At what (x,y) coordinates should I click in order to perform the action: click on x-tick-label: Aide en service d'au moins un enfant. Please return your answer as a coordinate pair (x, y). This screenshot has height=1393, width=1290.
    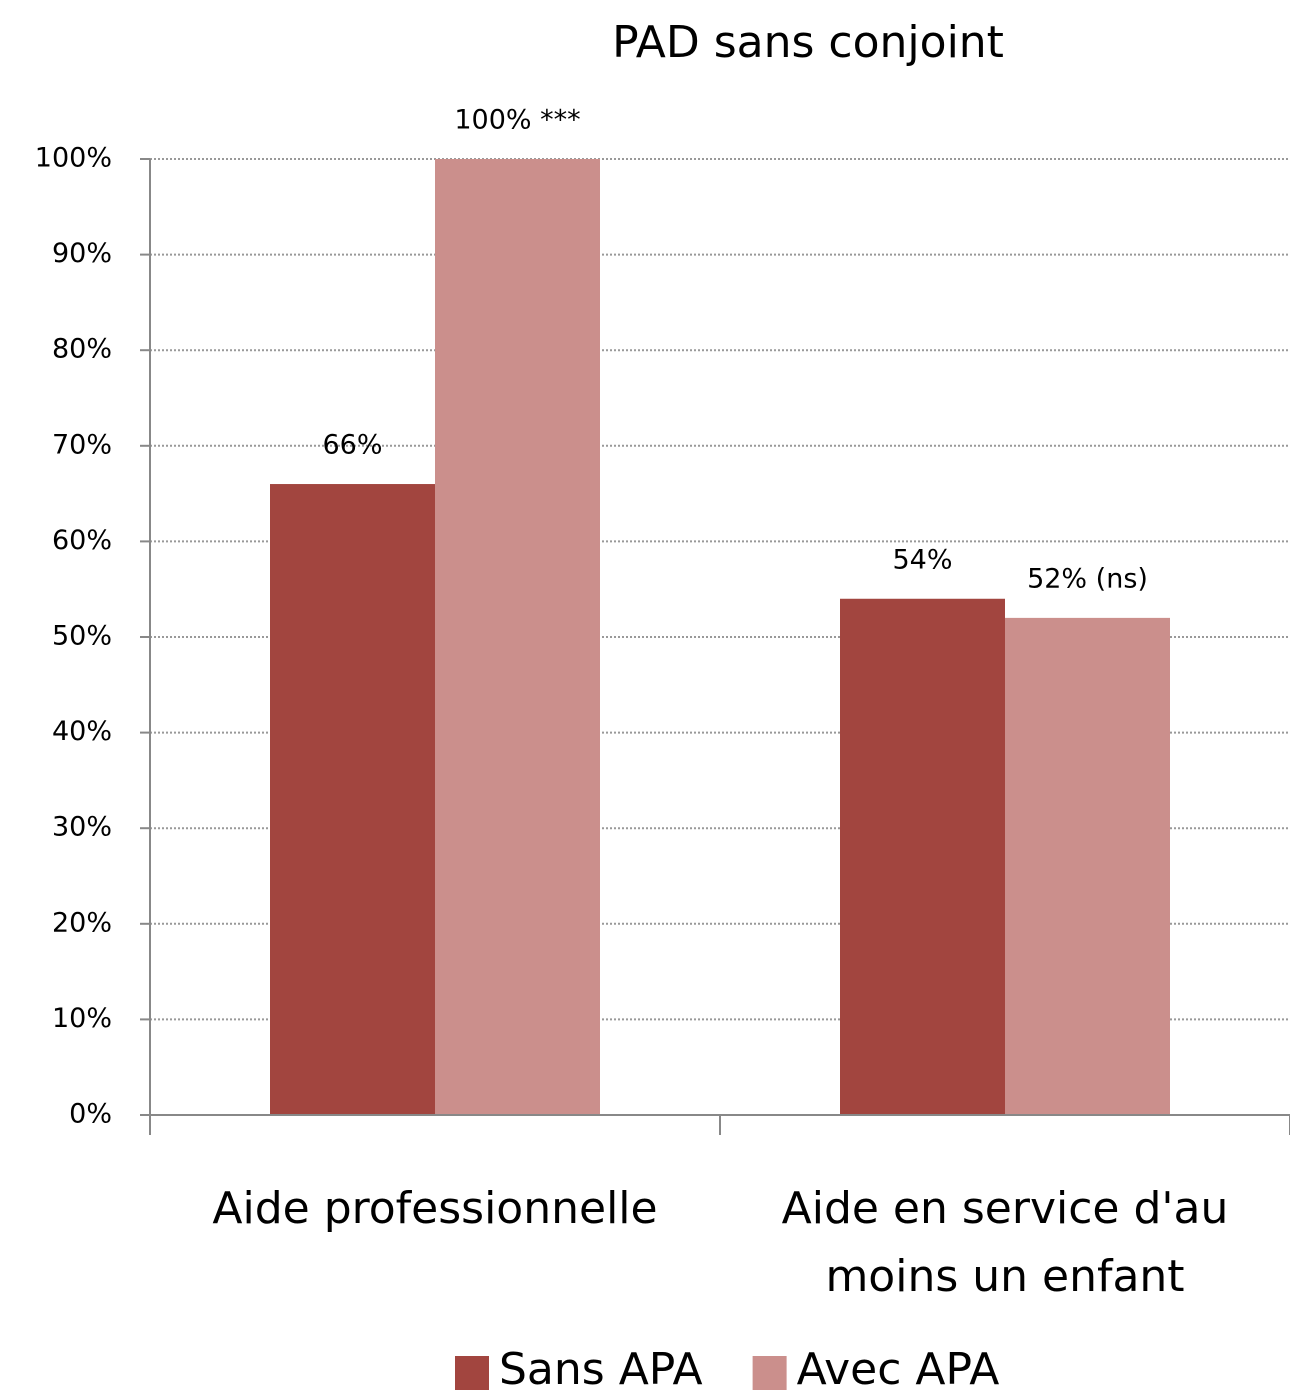
    Looking at the image, I should click on (1005, 1242).